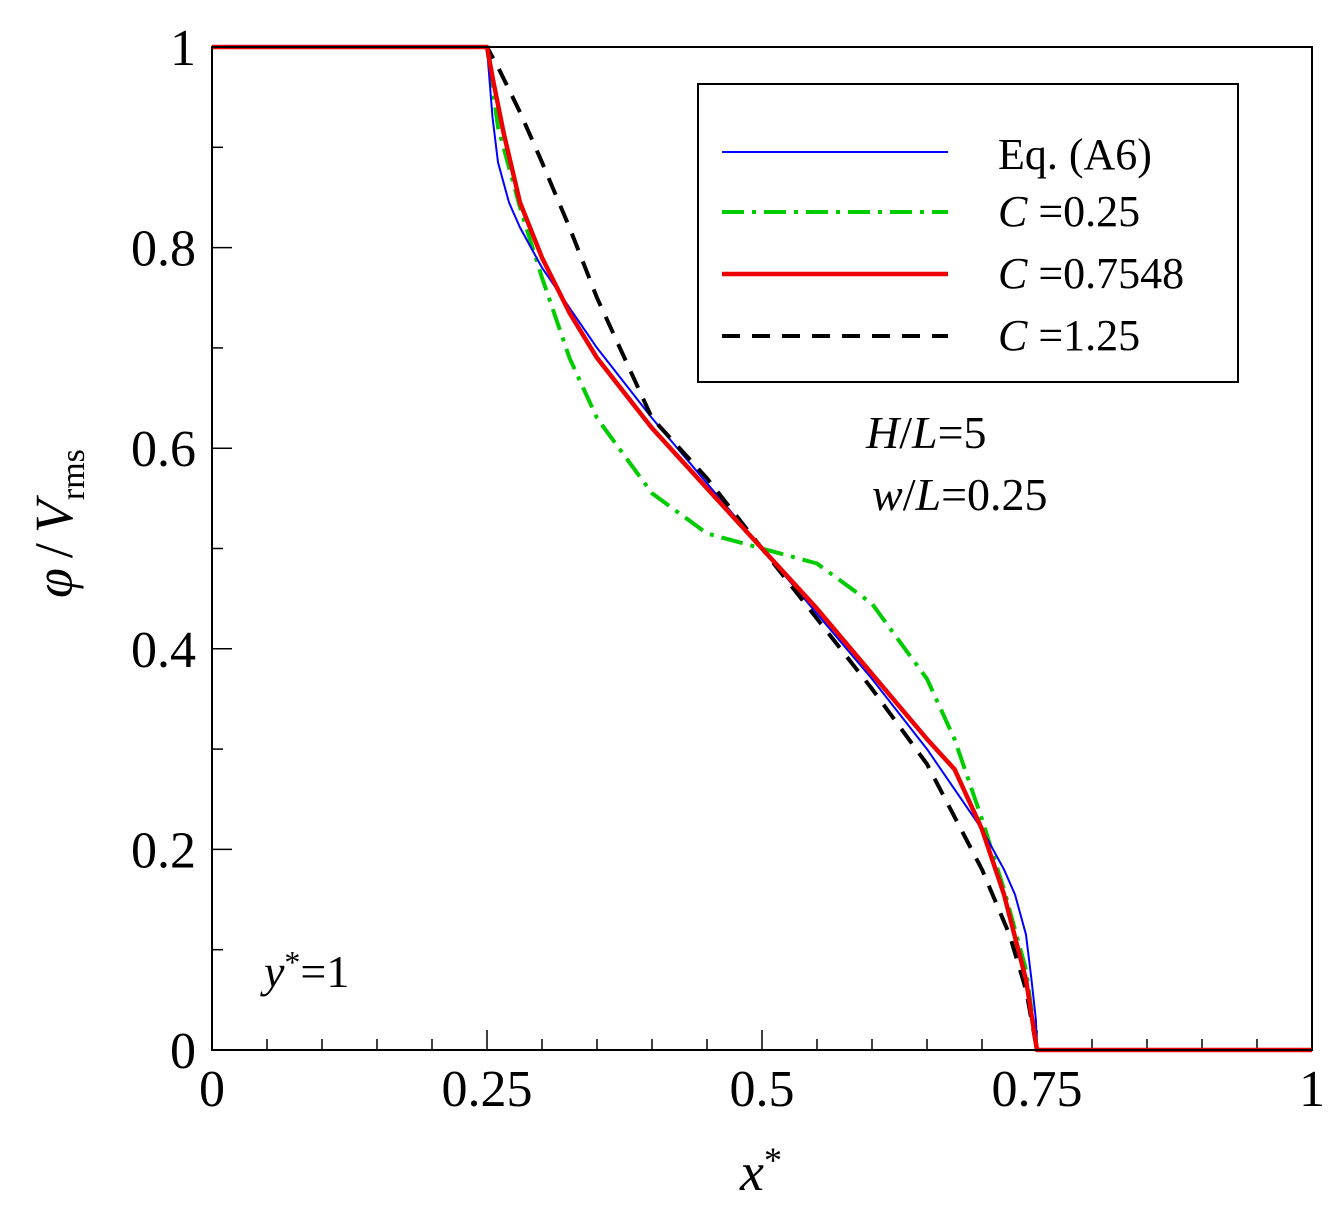 The width and height of the screenshot is (1342, 1207). Describe the element at coordinates (1037, 1089) in the screenshot. I see `x-tick-label: 0.75` at that location.